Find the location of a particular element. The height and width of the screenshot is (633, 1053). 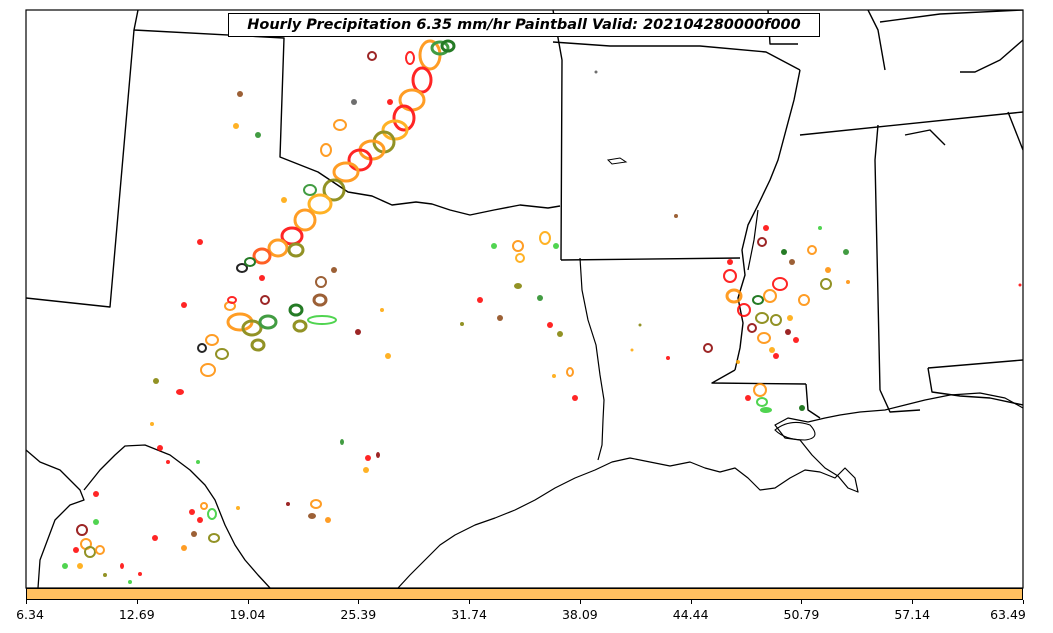

colorbar-tick-label: 63.49 is located at coordinates (1008, 614).